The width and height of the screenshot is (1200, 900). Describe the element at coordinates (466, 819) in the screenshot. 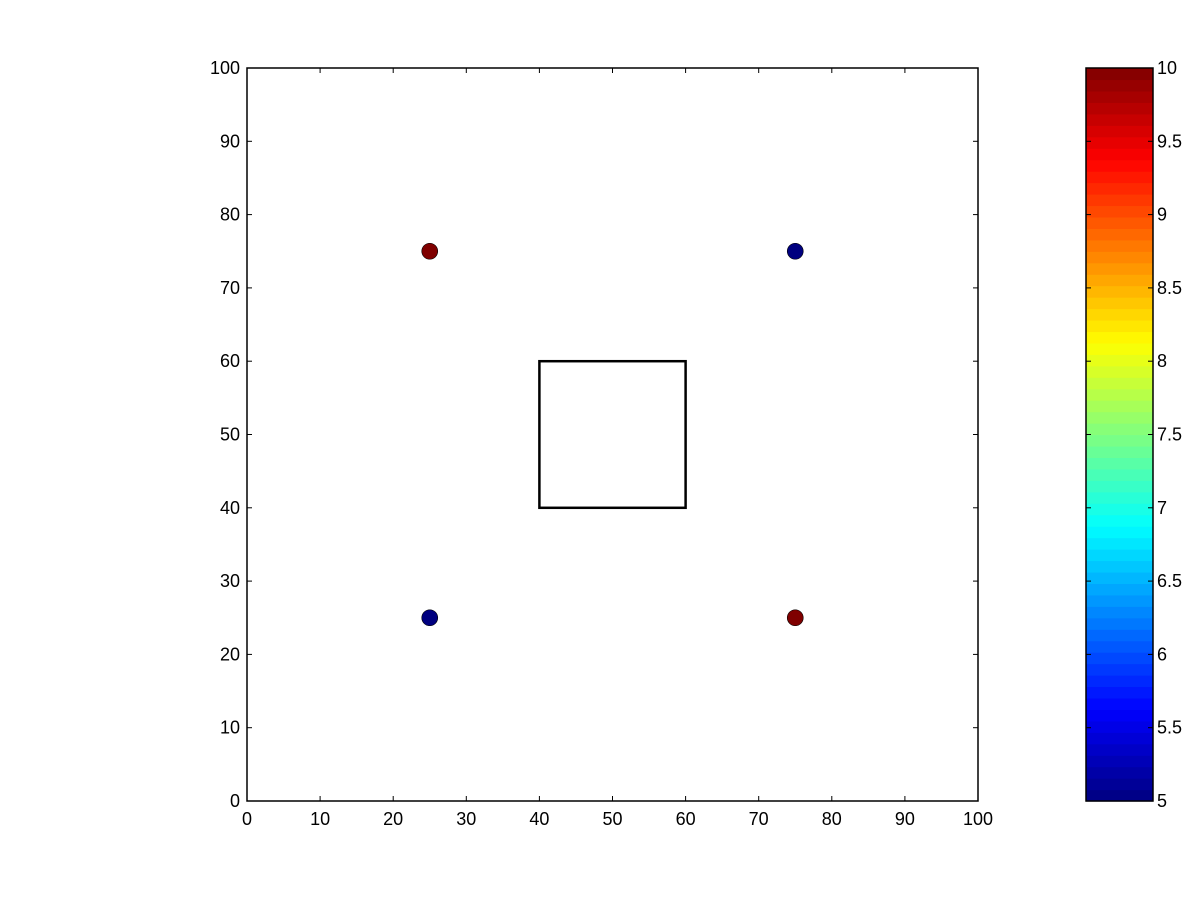

I see `x-tick-label: 30` at that location.